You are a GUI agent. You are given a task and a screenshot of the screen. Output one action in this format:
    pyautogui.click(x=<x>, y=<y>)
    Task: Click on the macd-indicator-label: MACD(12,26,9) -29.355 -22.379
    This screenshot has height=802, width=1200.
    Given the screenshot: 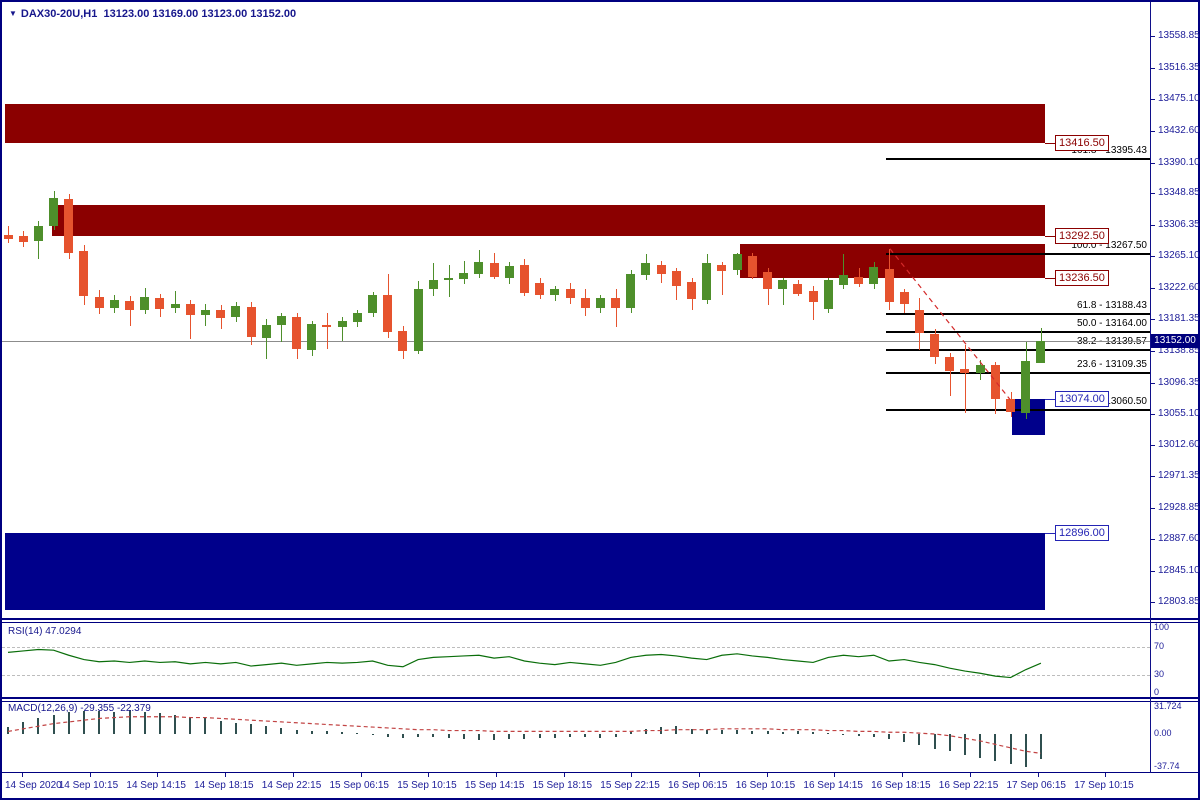 What is the action you would take?
    pyautogui.click(x=79, y=708)
    